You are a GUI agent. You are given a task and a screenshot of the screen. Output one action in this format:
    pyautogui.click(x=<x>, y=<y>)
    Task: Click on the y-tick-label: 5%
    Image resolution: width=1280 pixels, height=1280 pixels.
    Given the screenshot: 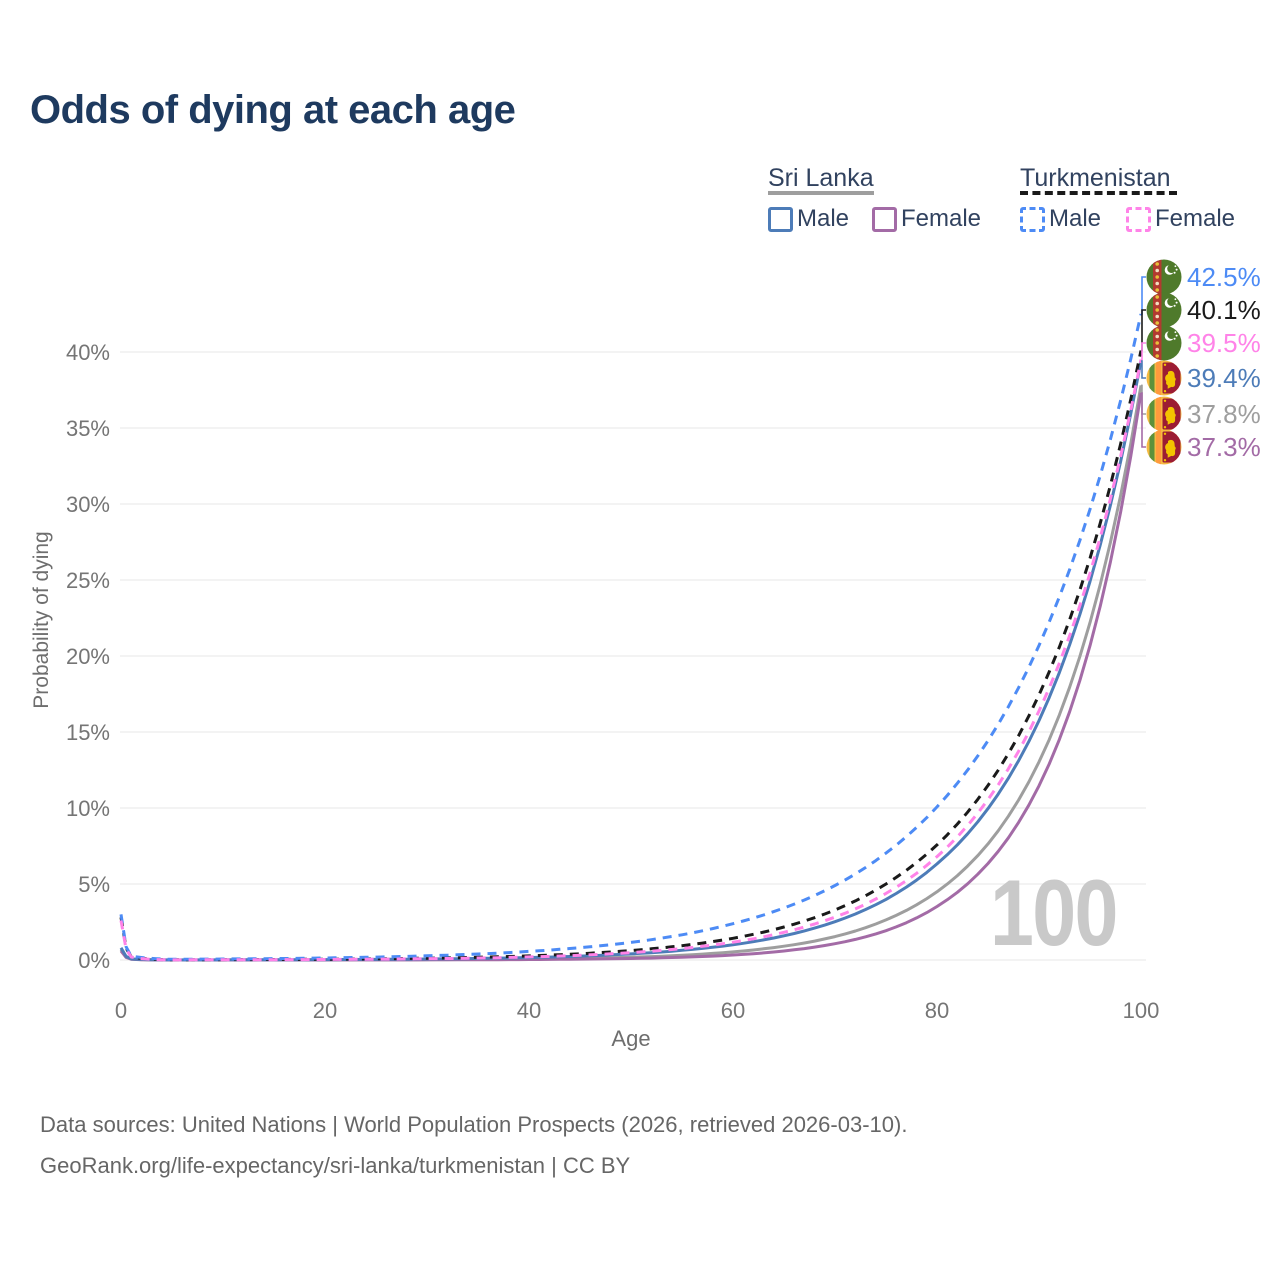 What is the action you would take?
    pyautogui.click(x=94, y=884)
    